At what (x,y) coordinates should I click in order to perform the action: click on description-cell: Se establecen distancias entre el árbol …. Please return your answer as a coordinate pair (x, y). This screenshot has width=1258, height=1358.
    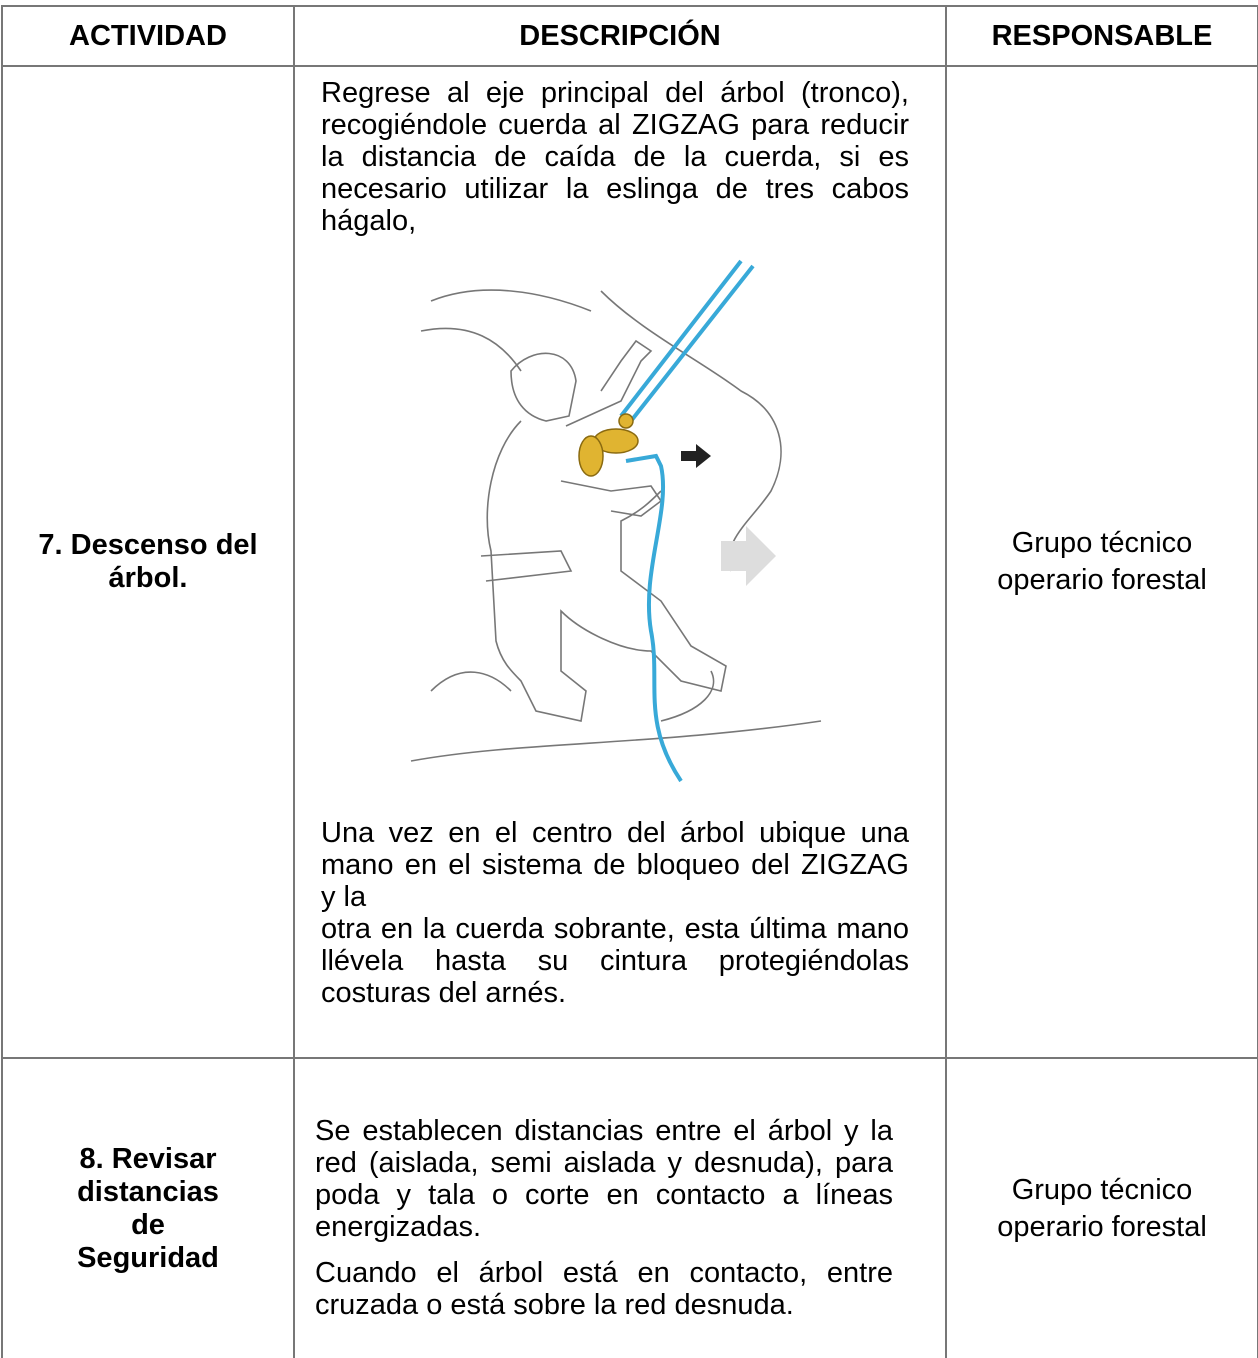
    Looking at the image, I should click on (620, 1207).